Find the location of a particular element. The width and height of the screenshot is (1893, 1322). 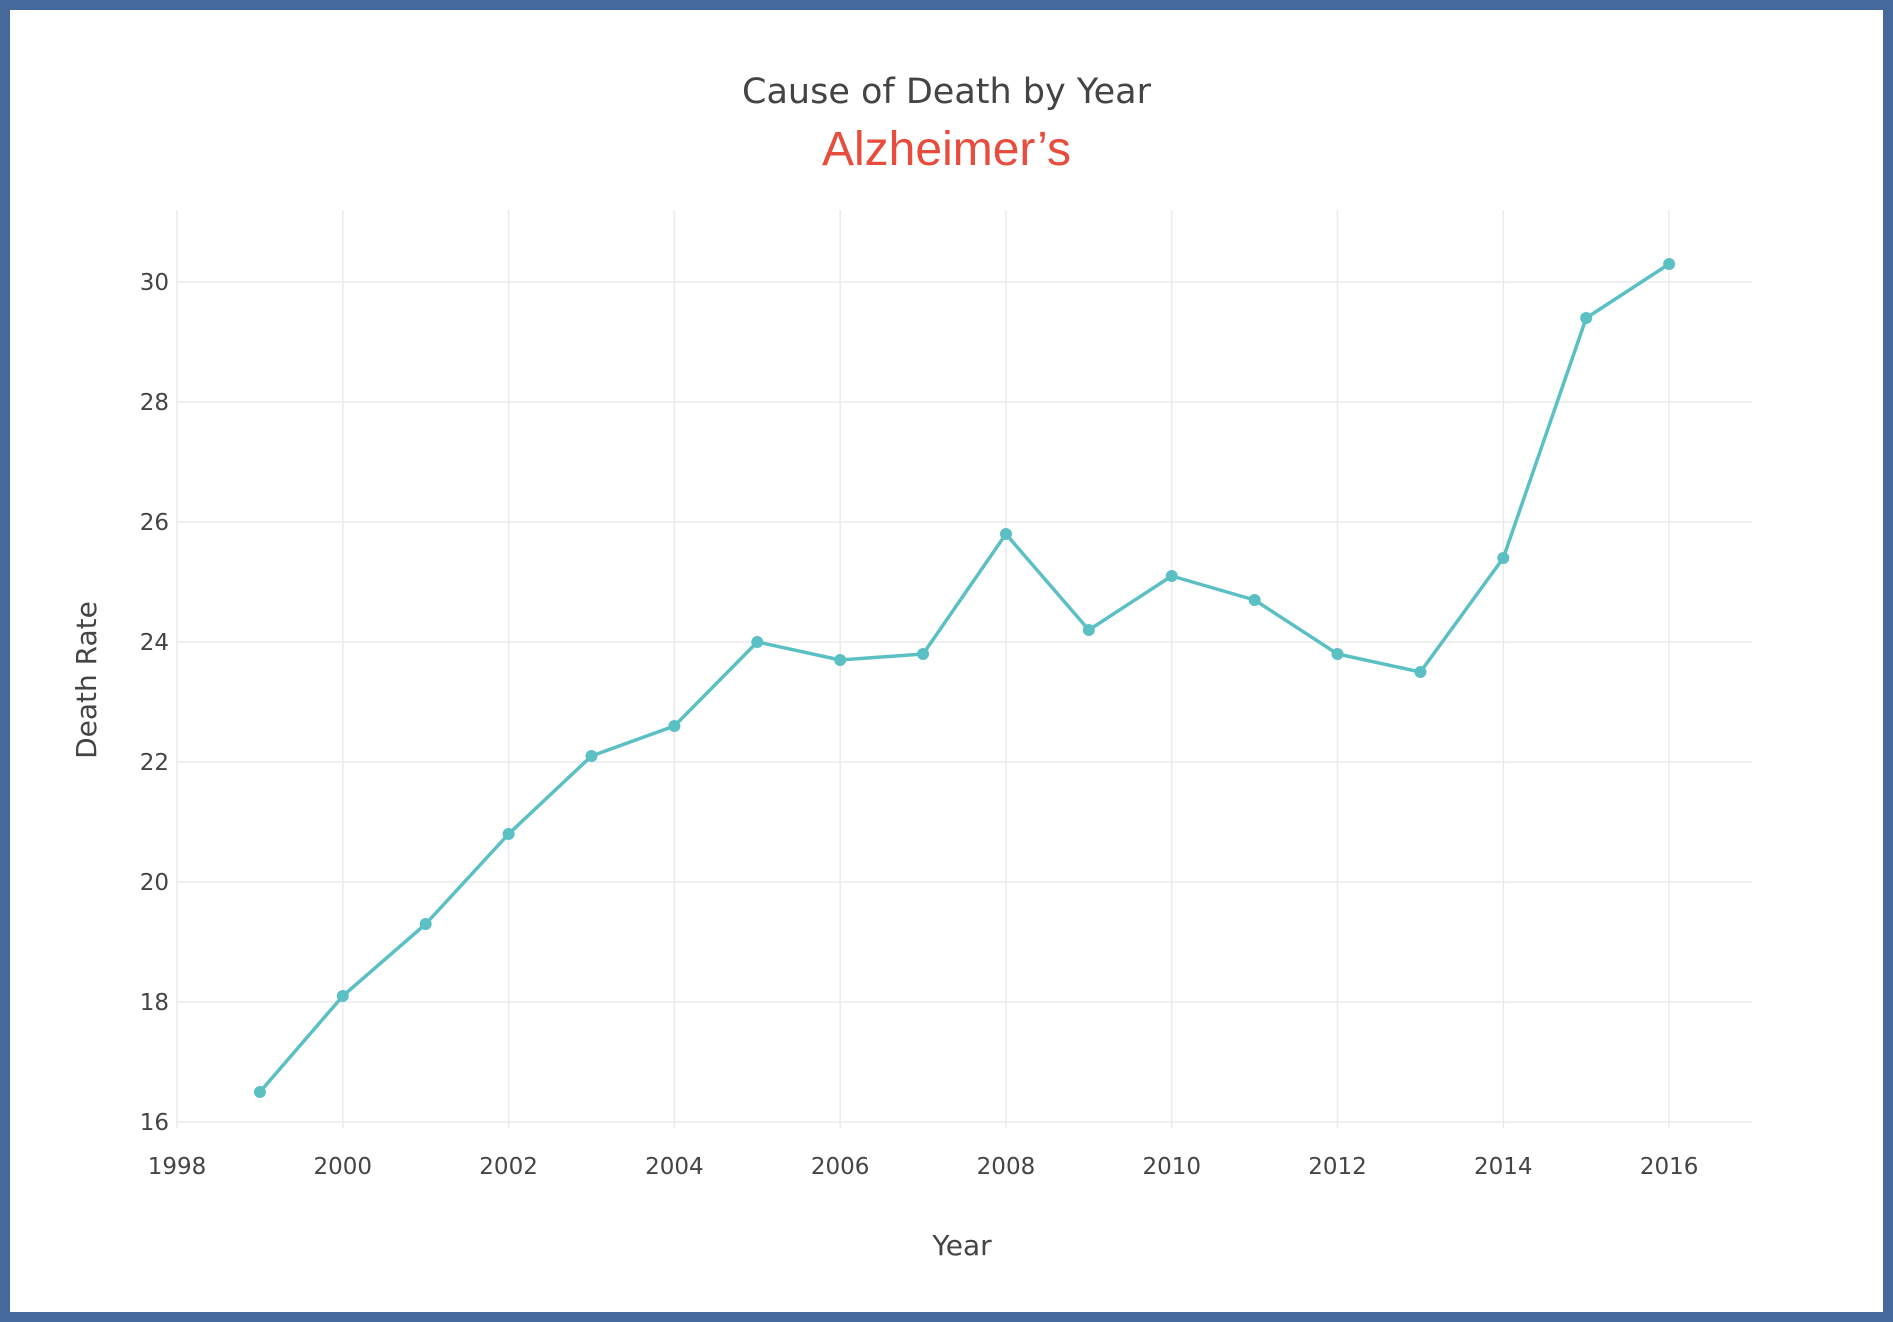

x-tick-label: 2006 is located at coordinates (840, 1167).